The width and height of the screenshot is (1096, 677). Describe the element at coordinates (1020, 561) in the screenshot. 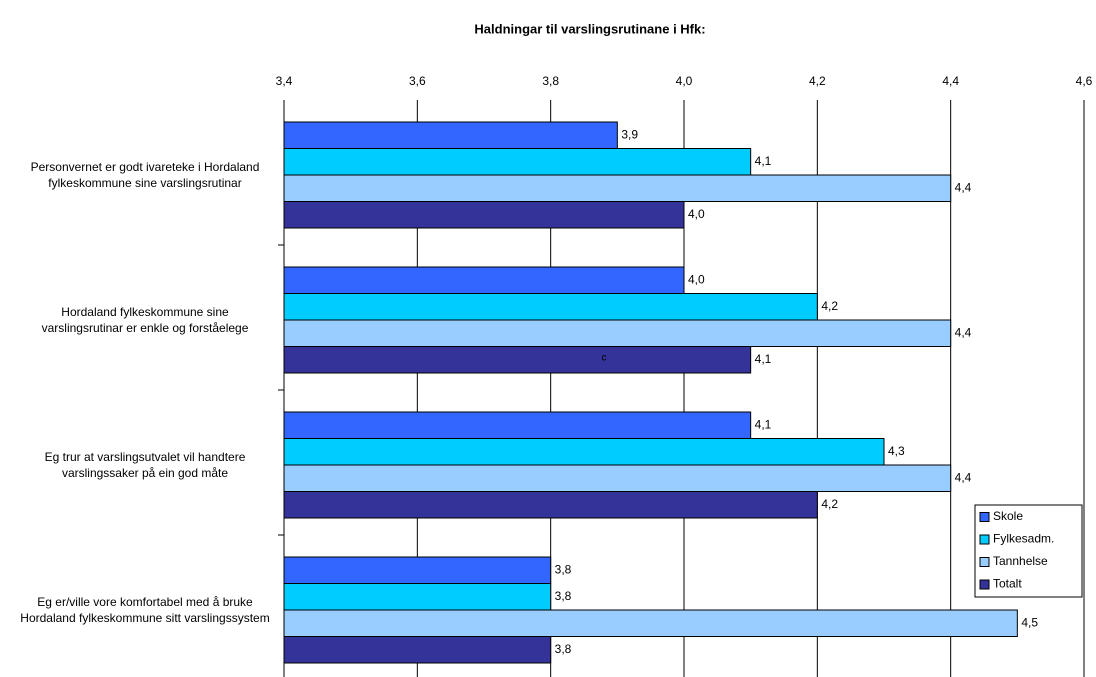

I see `legend-label: Tannhelse` at that location.